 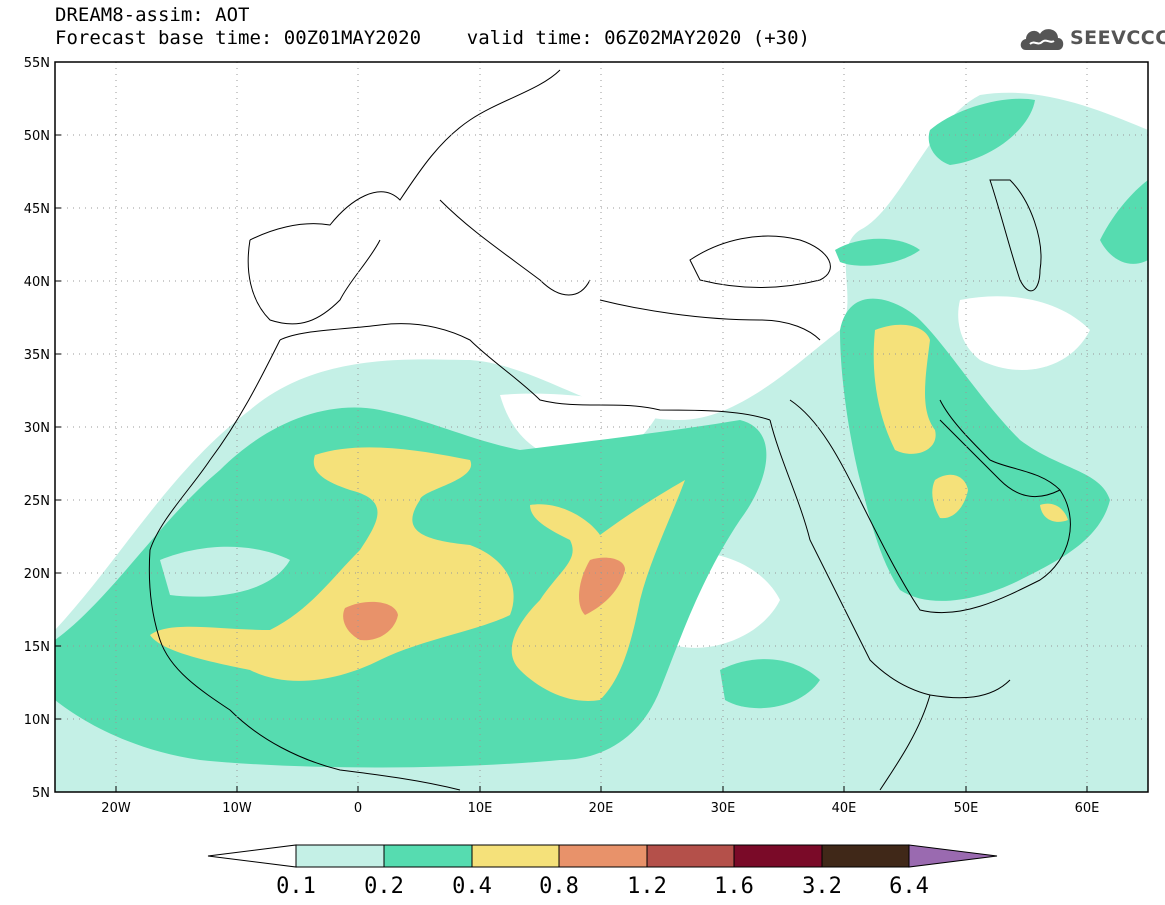 I want to click on aot-shade-yellow-sahara, so click(x=332, y=564).